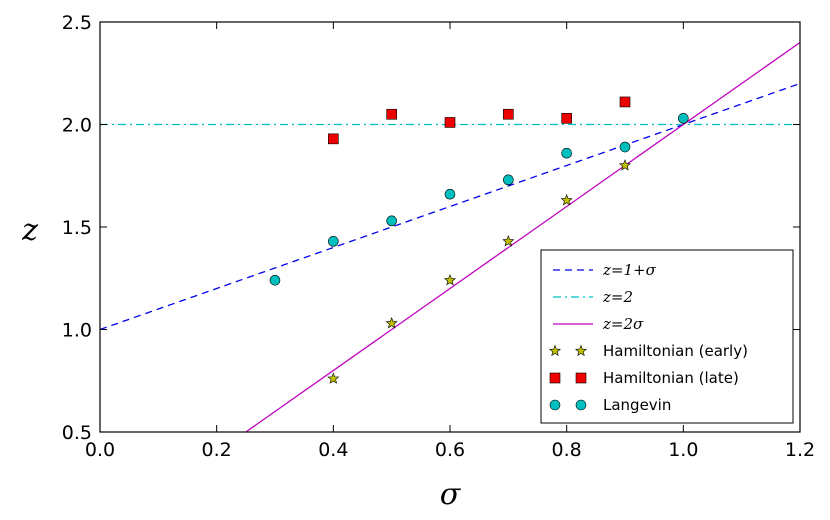 The image size is (830, 520). I want to click on x-tick-label: 1.0, so click(683, 450).